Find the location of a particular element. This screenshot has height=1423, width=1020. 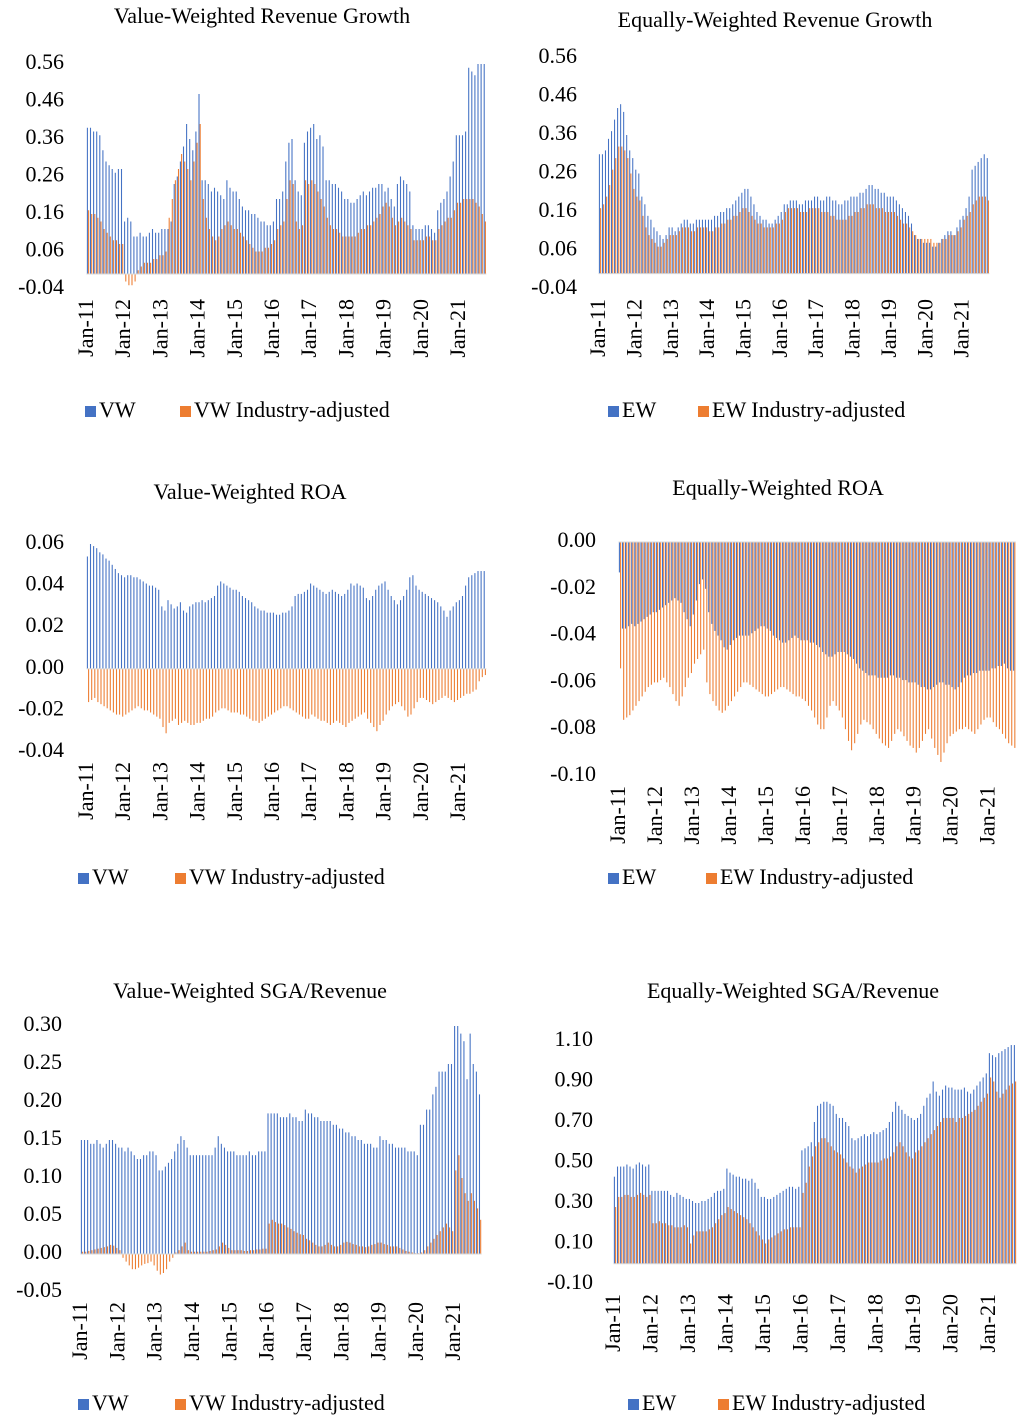

legend-swatch is located at coordinates (633, 1404).